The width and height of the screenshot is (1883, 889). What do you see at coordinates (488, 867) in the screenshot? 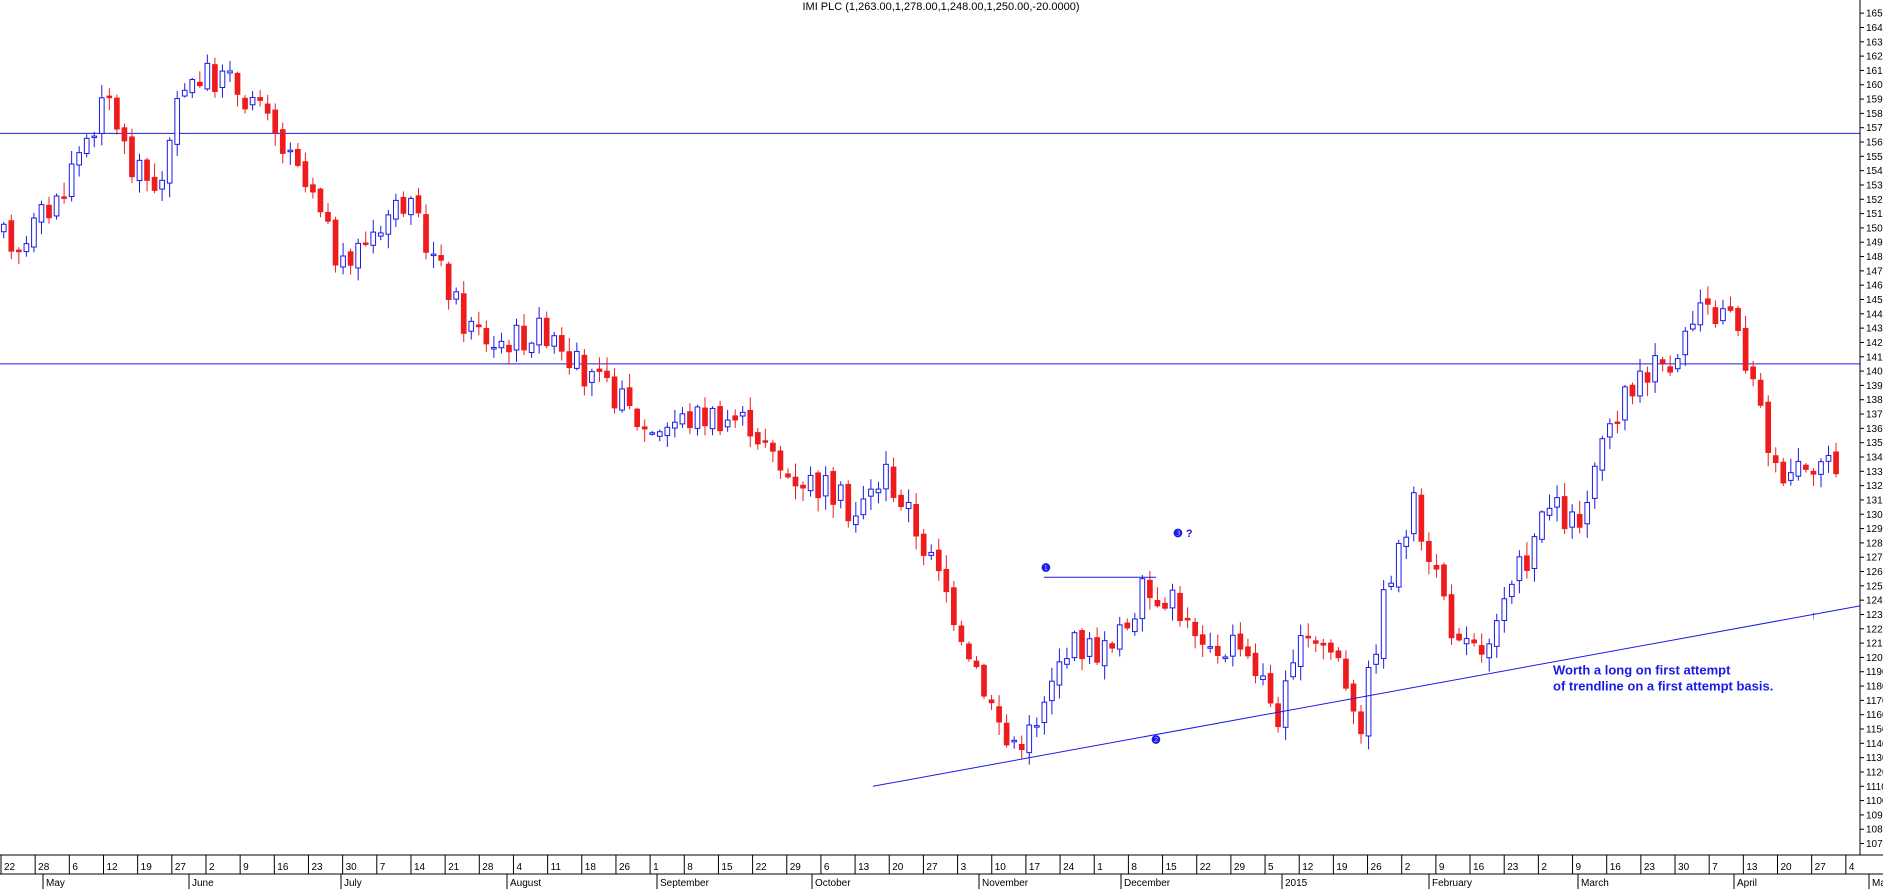
I see `x-day-label: 28` at bounding box center [488, 867].